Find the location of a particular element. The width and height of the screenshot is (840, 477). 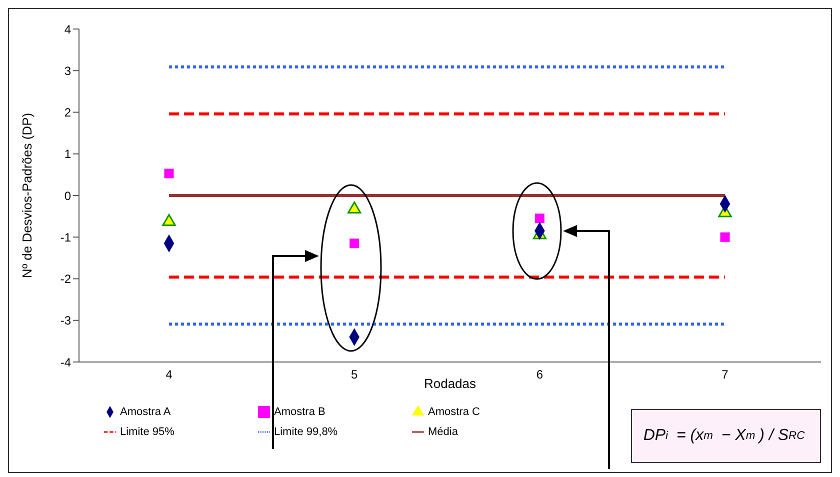

y-tick-label: 4 is located at coordinates (68, 29).